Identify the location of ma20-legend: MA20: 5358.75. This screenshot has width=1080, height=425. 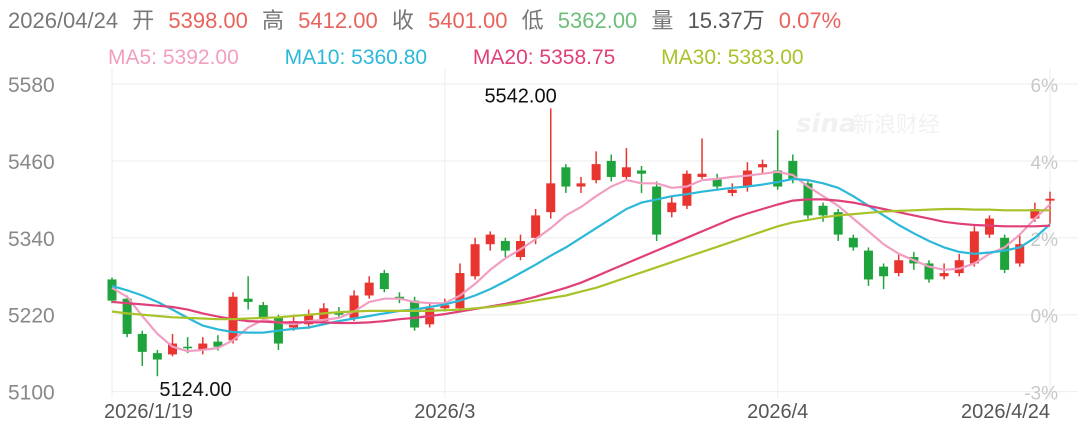
(544, 57).